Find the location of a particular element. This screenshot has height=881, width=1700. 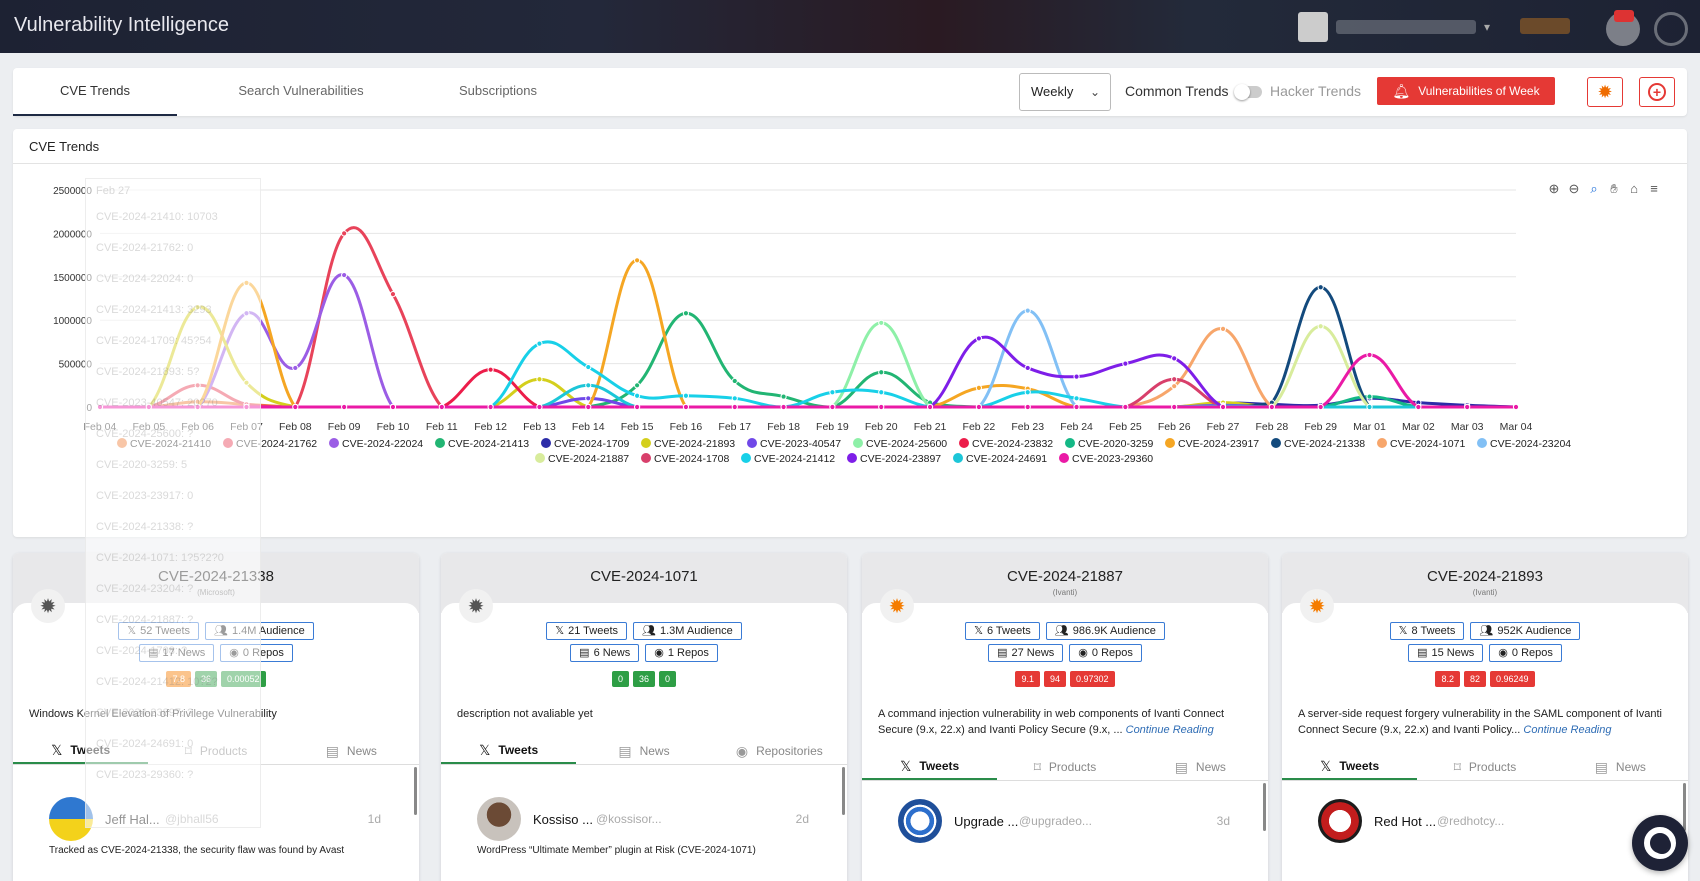

repos-count-pill: ◉ 1 Repos is located at coordinates (681, 653).